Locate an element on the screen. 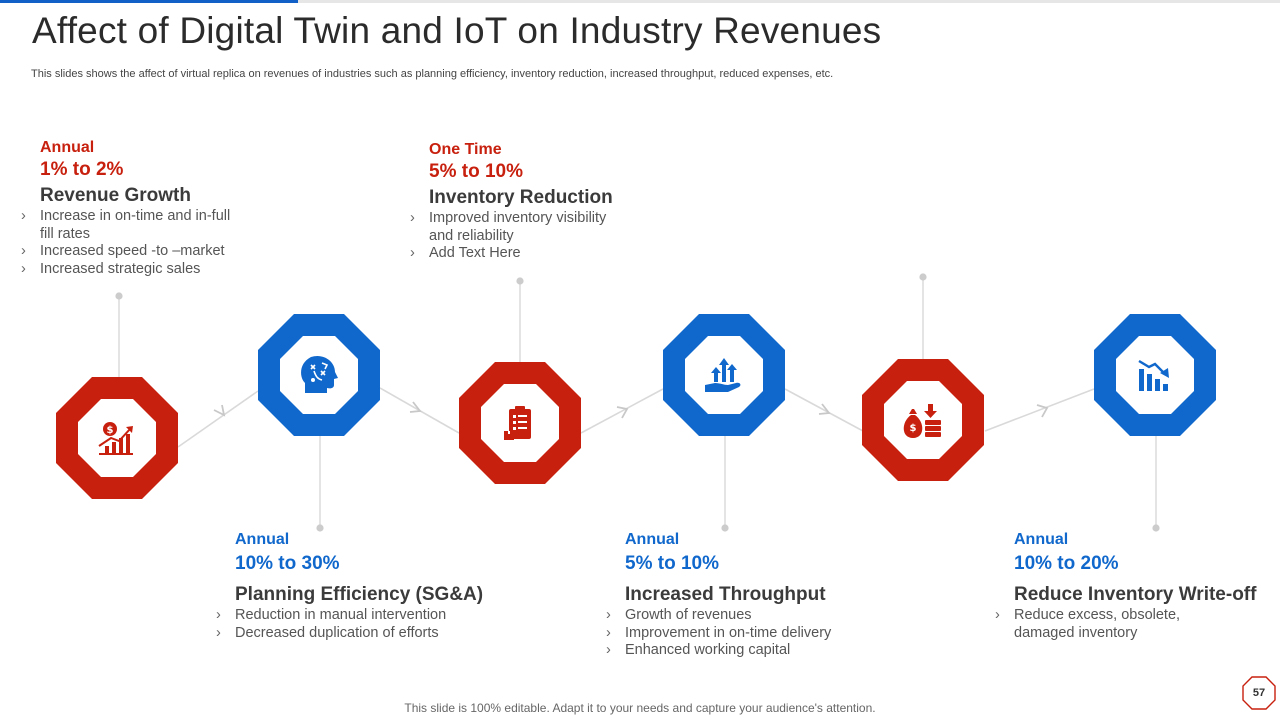 Image resolution: width=1280 pixels, height=720 pixels. growth-arrows-hand-icon is located at coordinates (723, 375).